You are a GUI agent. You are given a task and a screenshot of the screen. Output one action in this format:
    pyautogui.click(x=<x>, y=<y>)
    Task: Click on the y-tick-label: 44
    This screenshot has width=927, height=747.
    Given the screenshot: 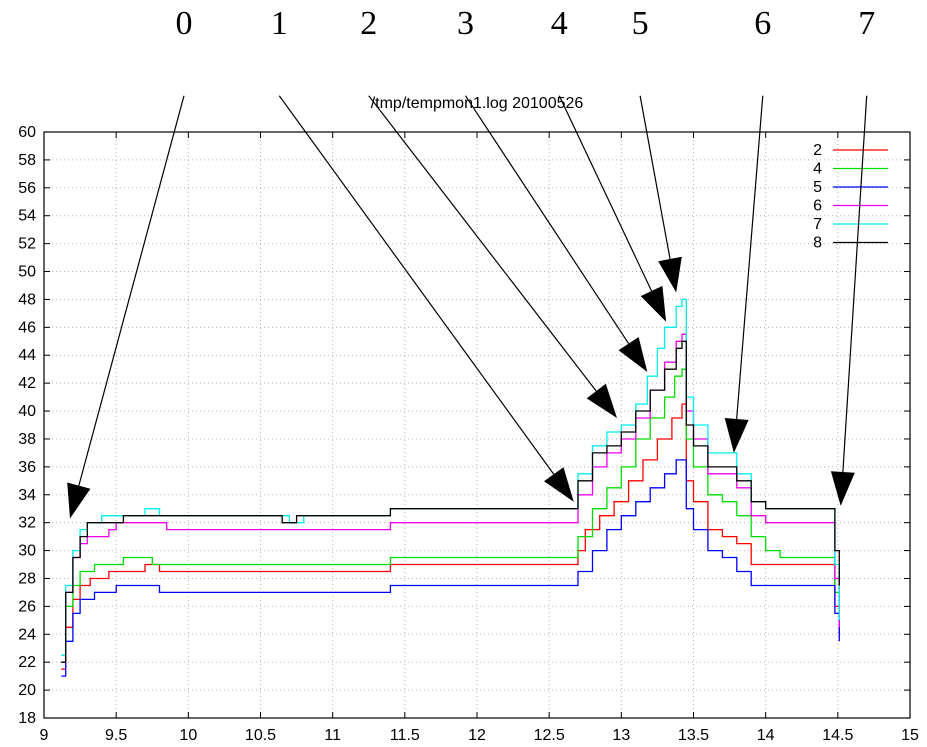 What is the action you would take?
    pyautogui.click(x=27, y=355)
    